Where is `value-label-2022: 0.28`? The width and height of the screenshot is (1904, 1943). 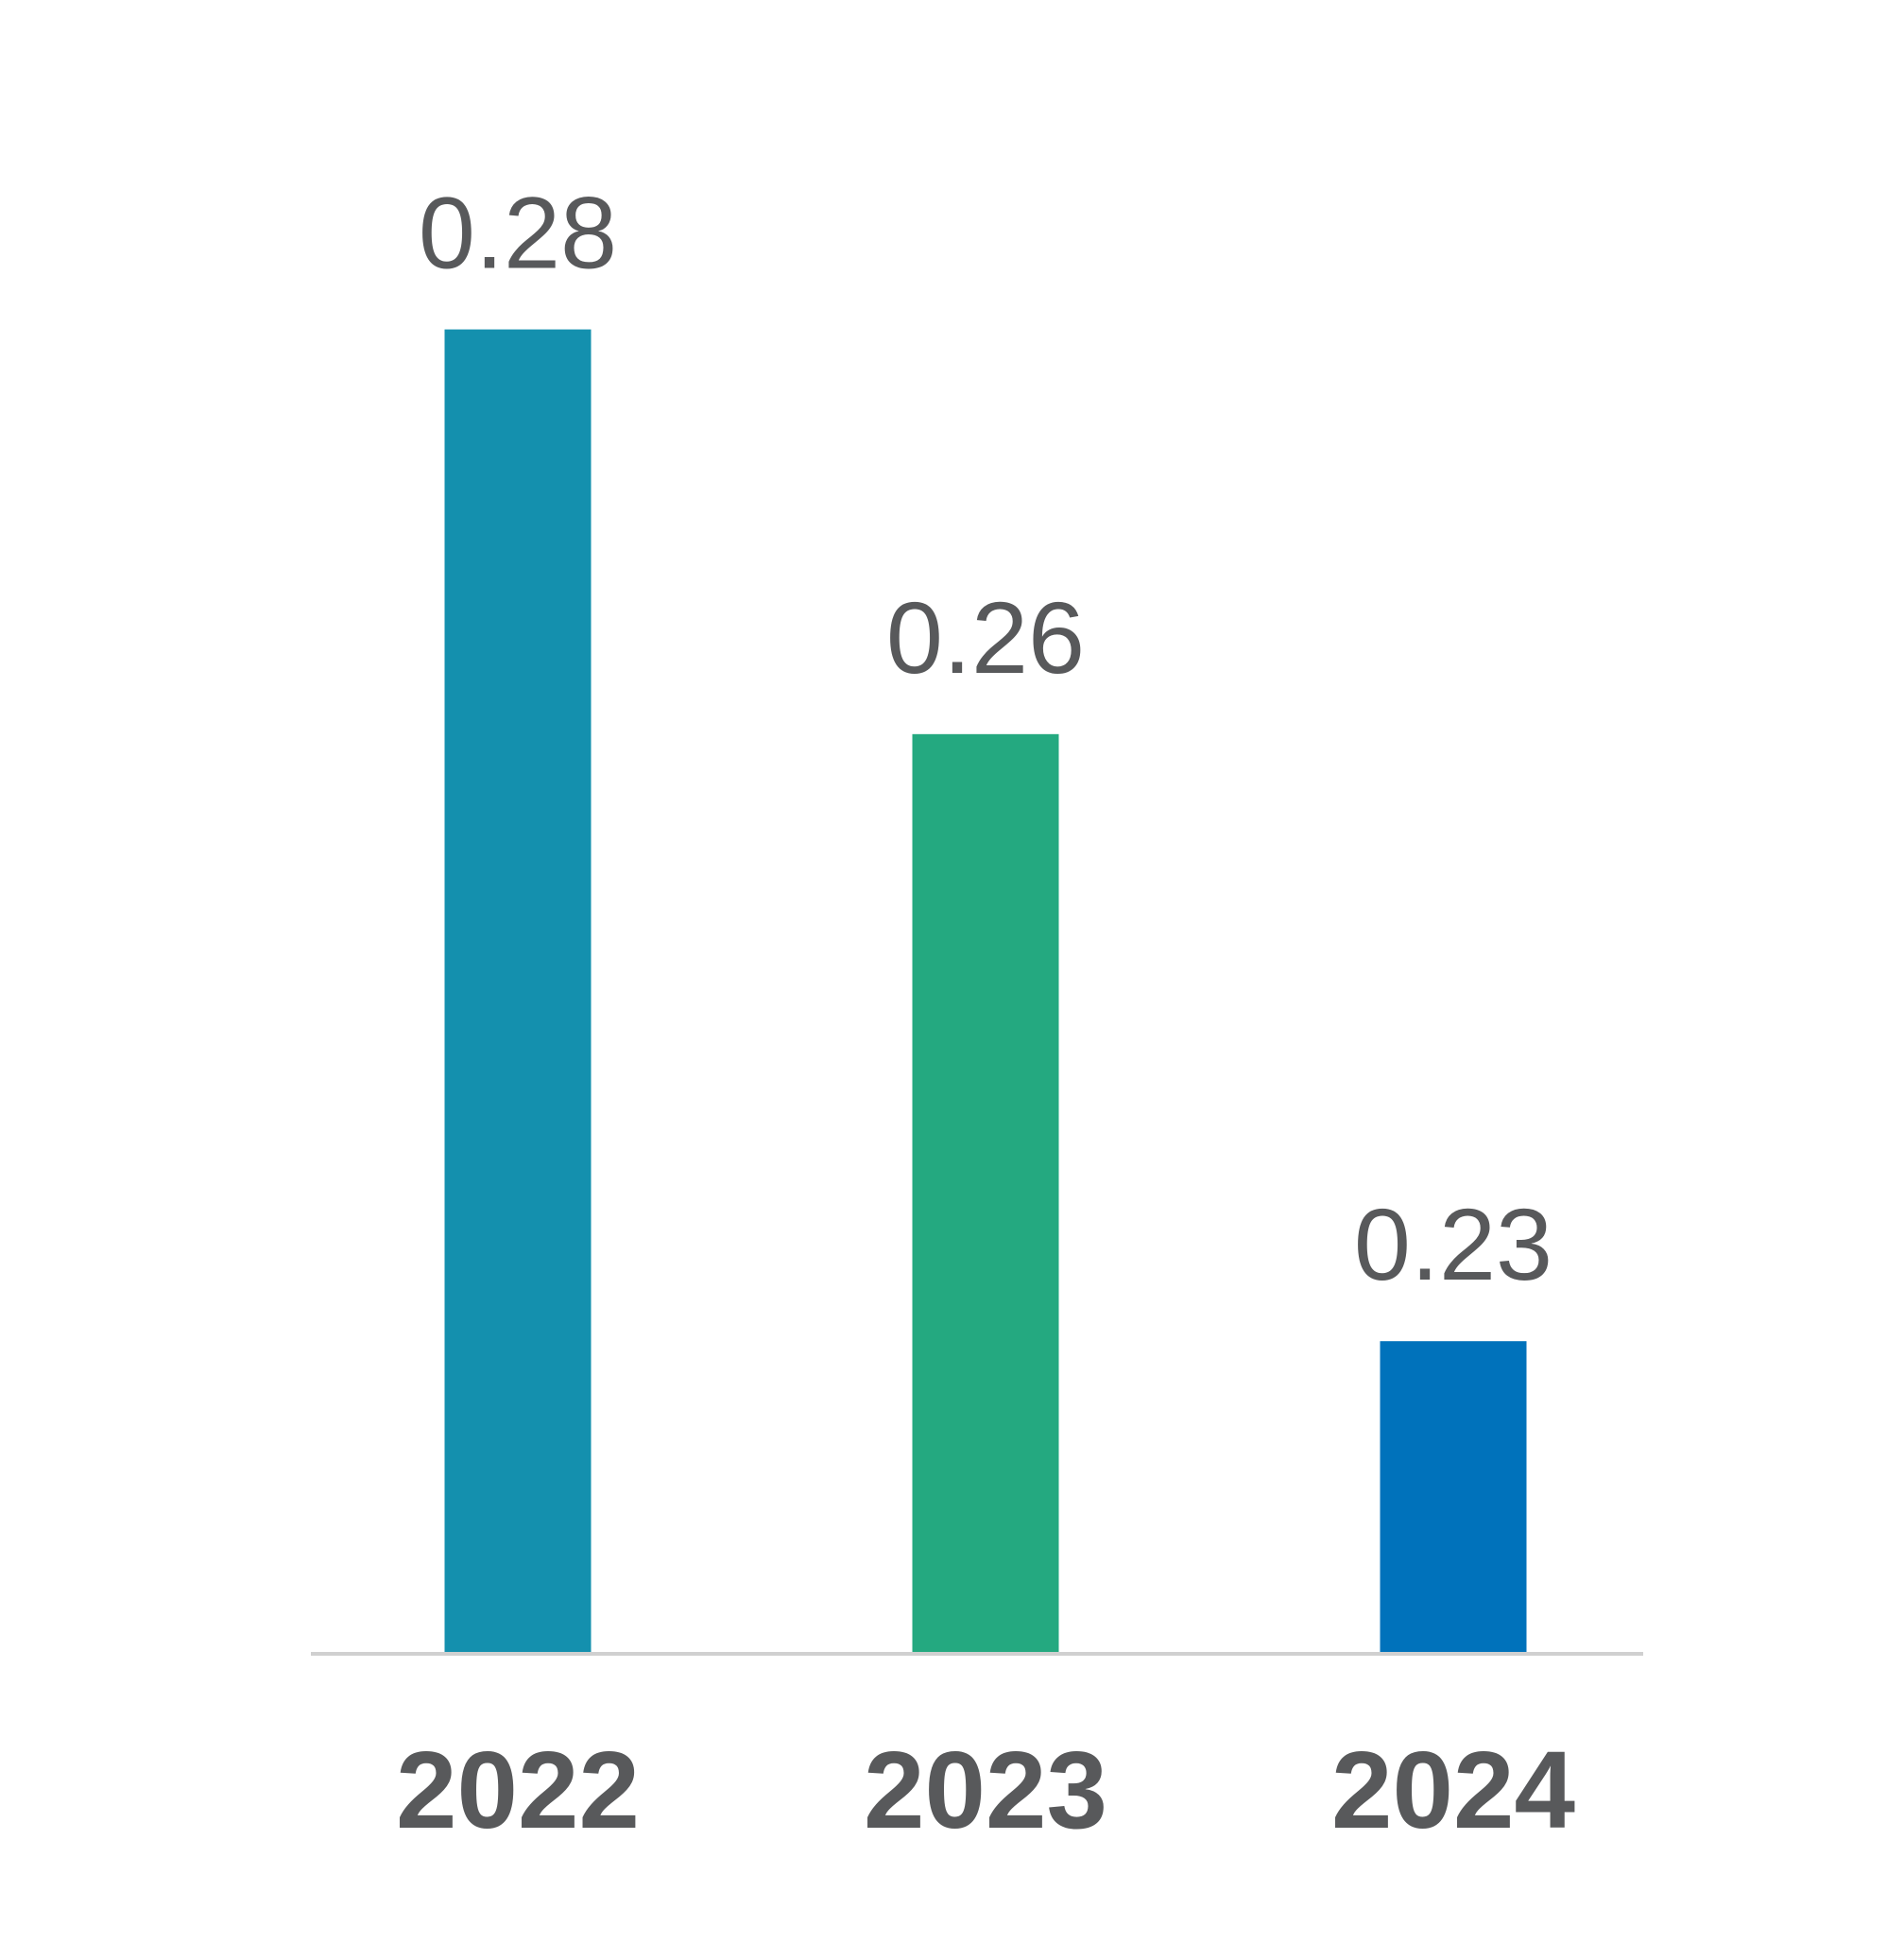
value-label-2022: 0.28 is located at coordinates (518, 233).